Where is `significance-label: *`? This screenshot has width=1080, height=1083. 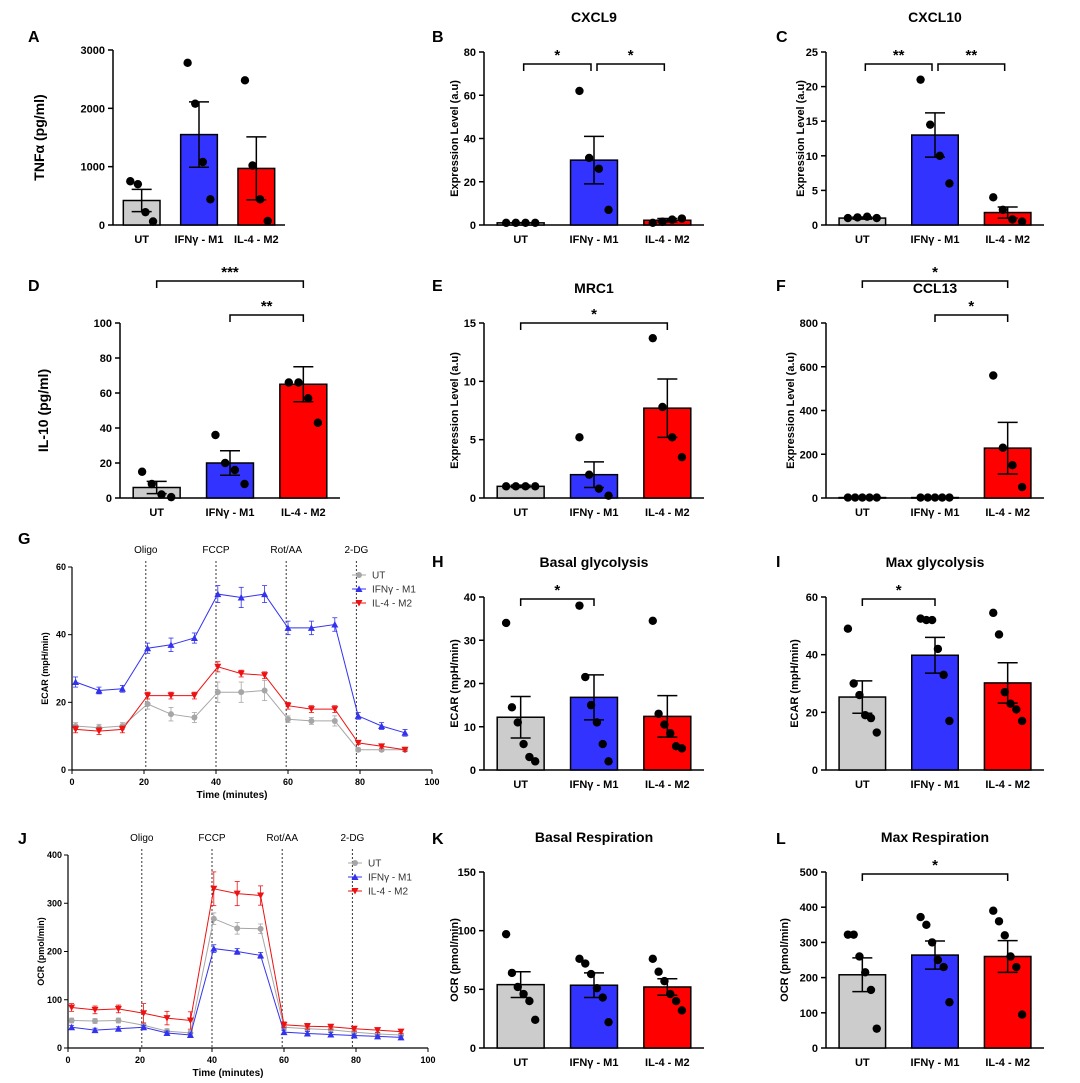 significance-label: * is located at coordinates (557, 55).